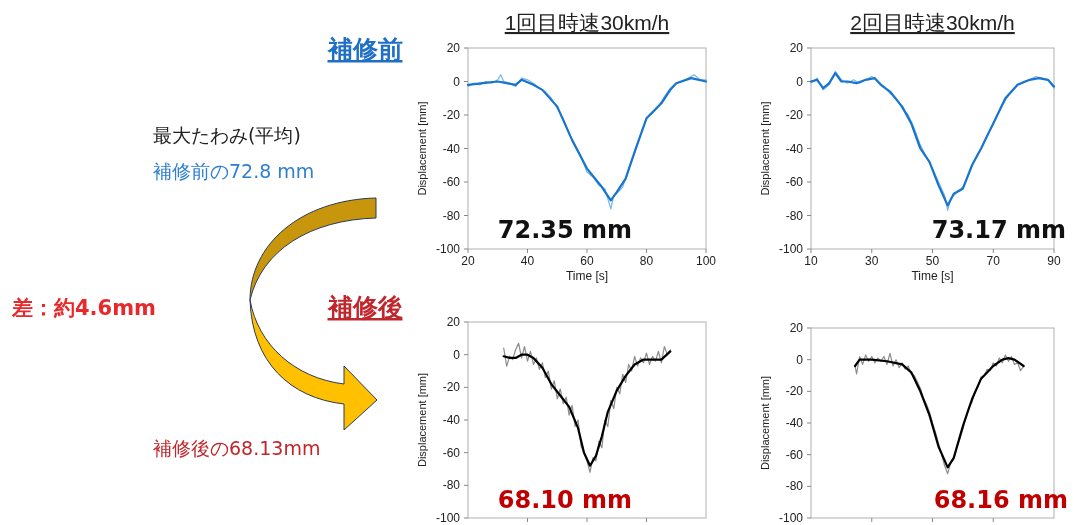 Image resolution: width=1074 pixels, height=525 pixels. Describe the element at coordinates (527, 261) in the screenshot. I see `x-tick-label: 40` at that location.